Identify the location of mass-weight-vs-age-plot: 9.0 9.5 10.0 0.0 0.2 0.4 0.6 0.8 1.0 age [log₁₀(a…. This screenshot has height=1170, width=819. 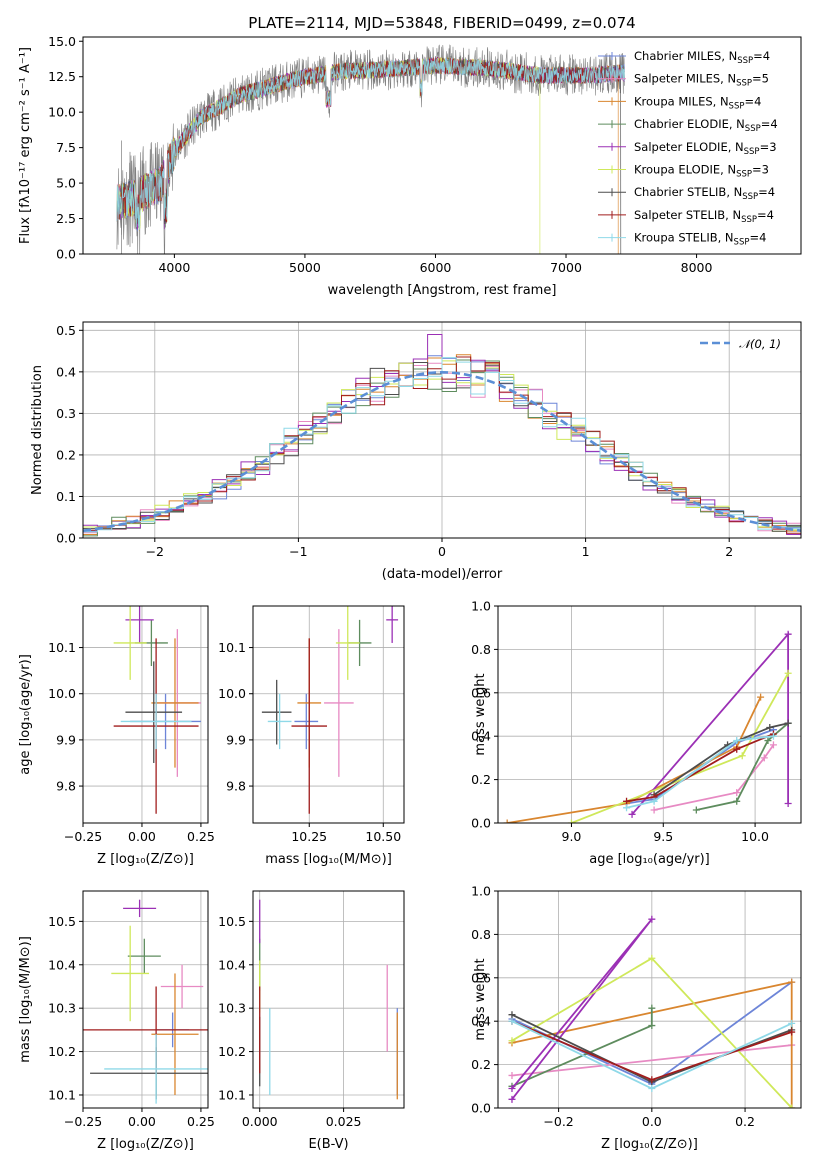
(636, 733).